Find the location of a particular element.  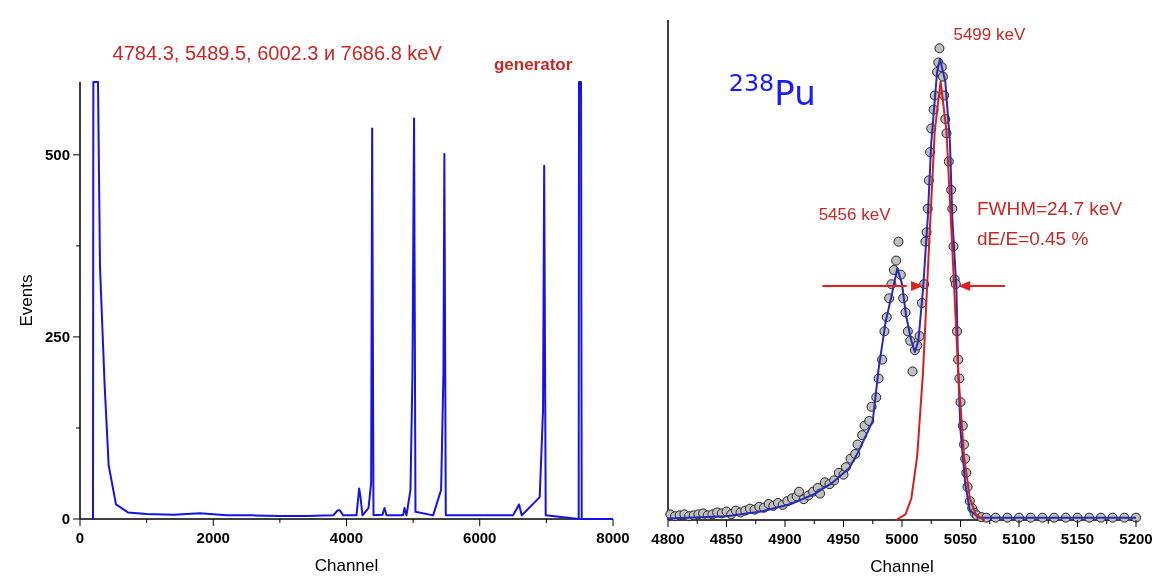

chart-title: 4784.3, 5489.5, 6002.3 и 7686.8 keV is located at coordinates (277, 53).